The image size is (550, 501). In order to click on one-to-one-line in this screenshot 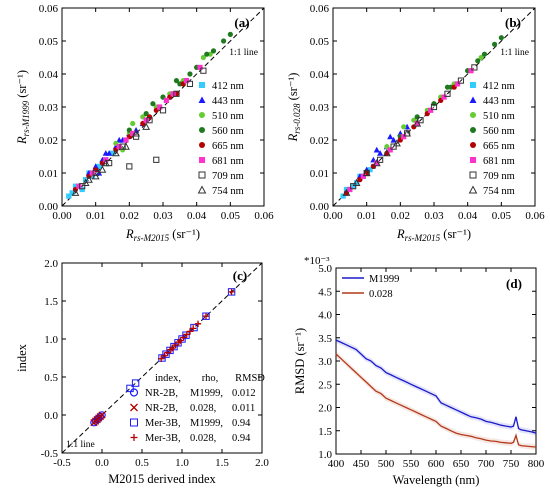, I will do `click(434, 107)`.